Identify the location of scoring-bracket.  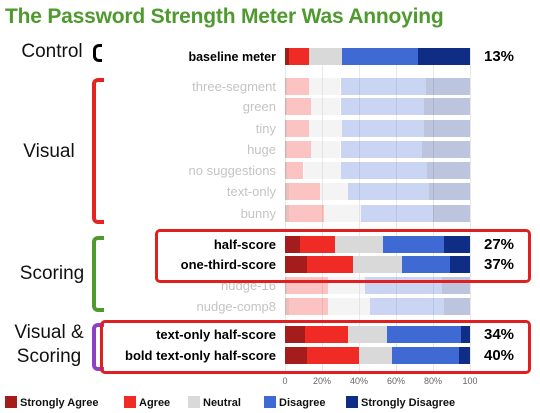
(98, 274).